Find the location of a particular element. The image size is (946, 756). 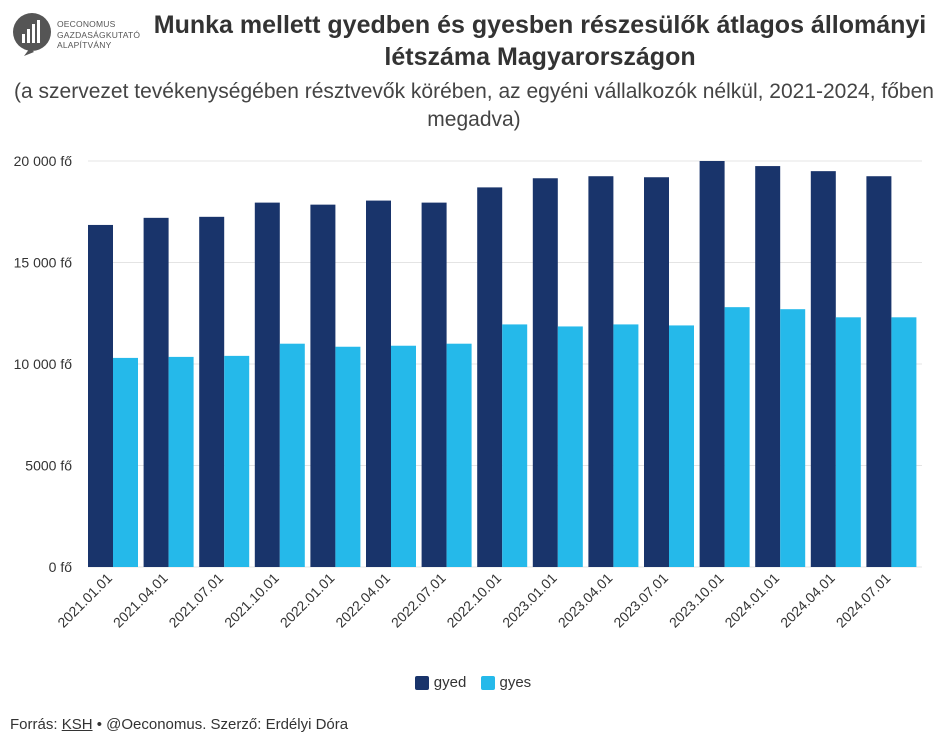

footer-credit: • @Oeconomus. Szerző: Erdélyi Dóra is located at coordinates (220, 724).